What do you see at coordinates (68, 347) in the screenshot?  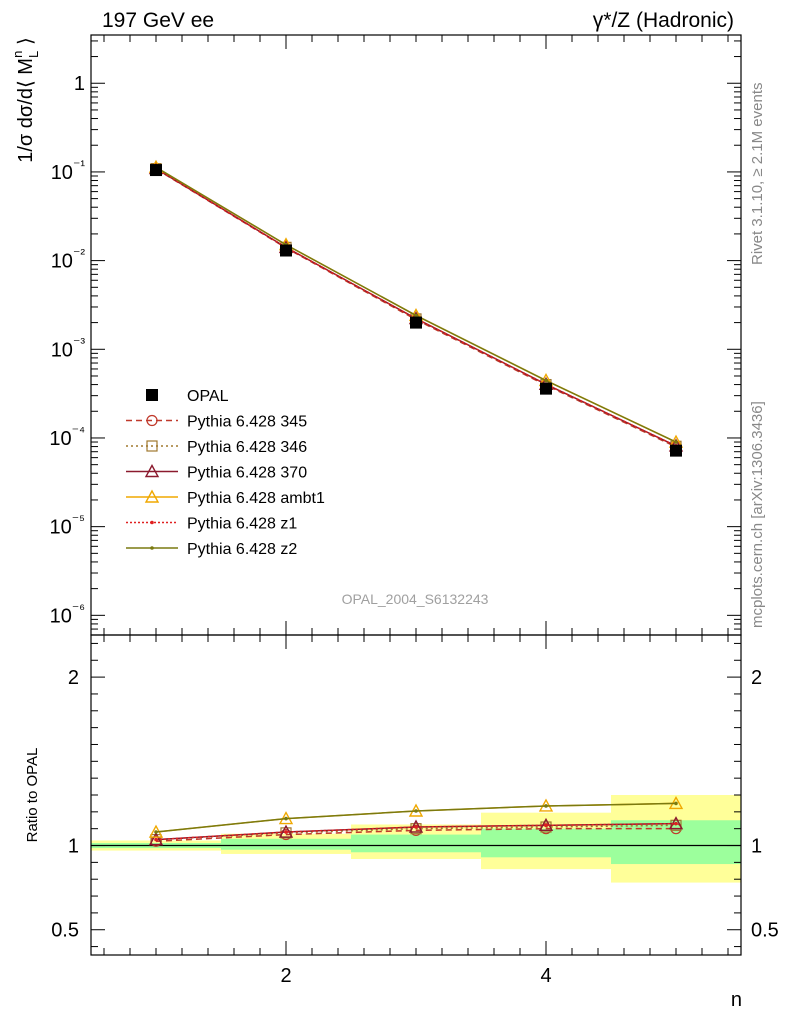 I see `y-tick-label: 10⁻³` at bounding box center [68, 347].